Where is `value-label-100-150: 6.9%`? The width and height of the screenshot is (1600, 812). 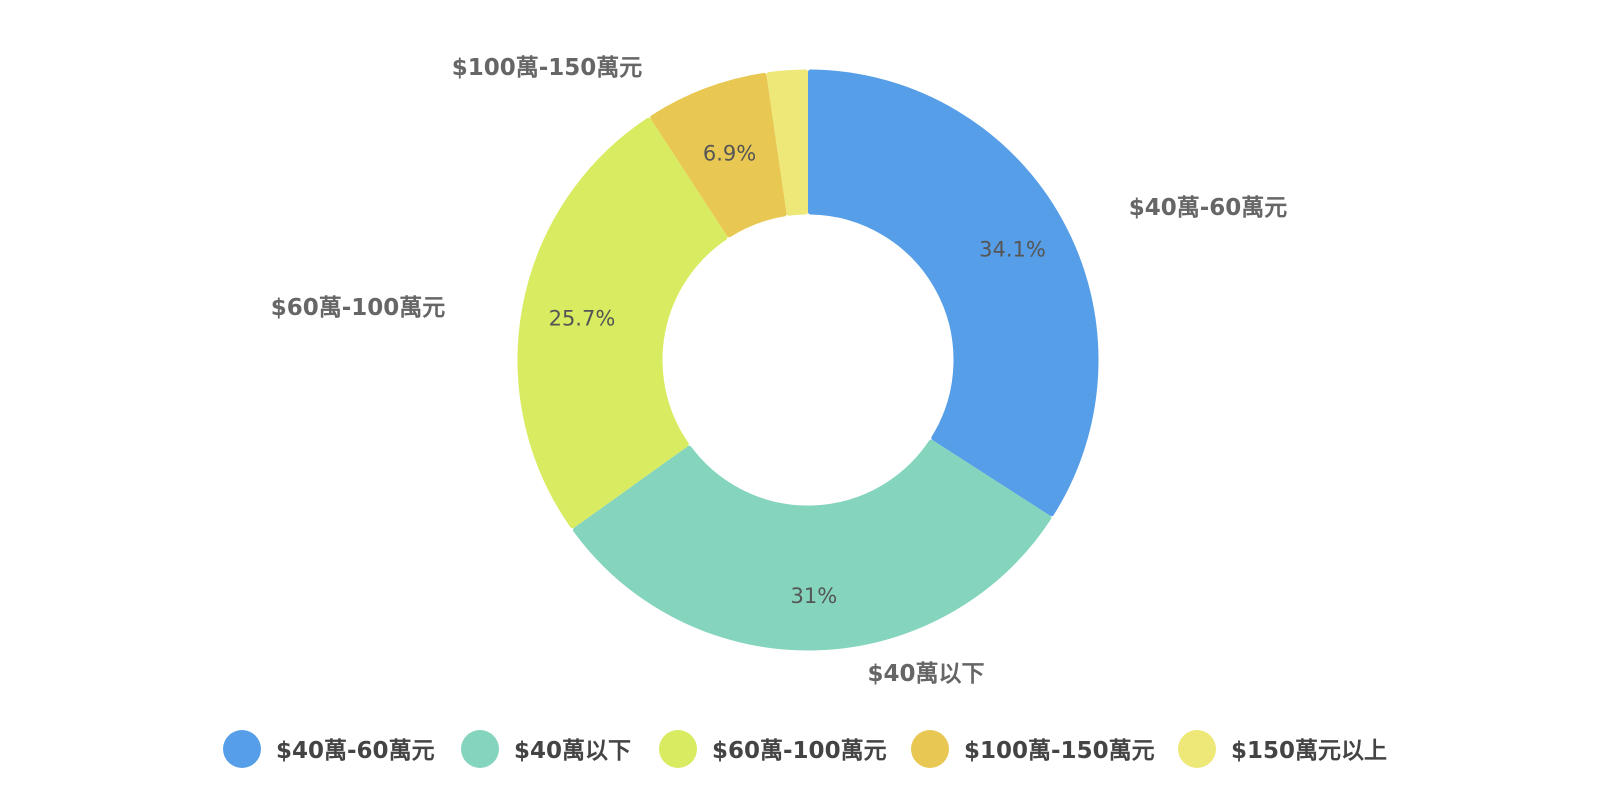 value-label-100-150: 6.9% is located at coordinates (729, 153).